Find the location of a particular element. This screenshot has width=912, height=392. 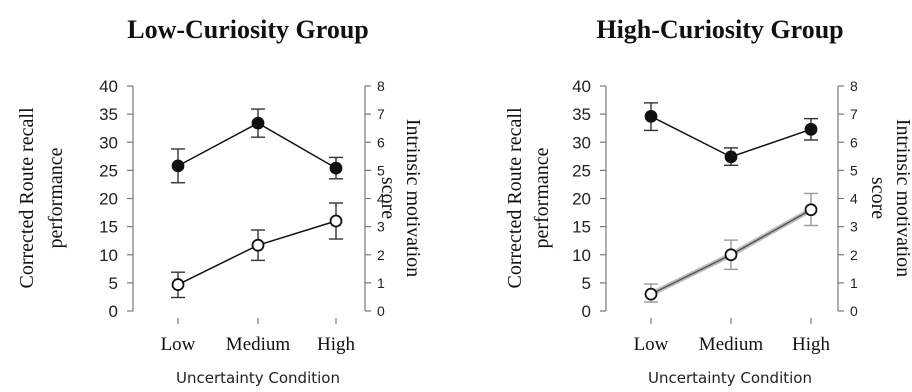

chart-title: High-Curiosity Group is located at coordinates (719, 29).